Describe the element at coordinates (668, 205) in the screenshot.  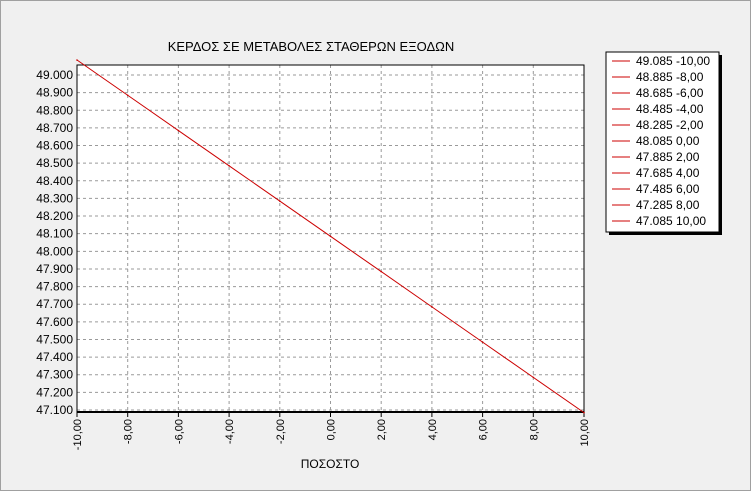
I see `legend-entry: 47.285 8,00` at that location.